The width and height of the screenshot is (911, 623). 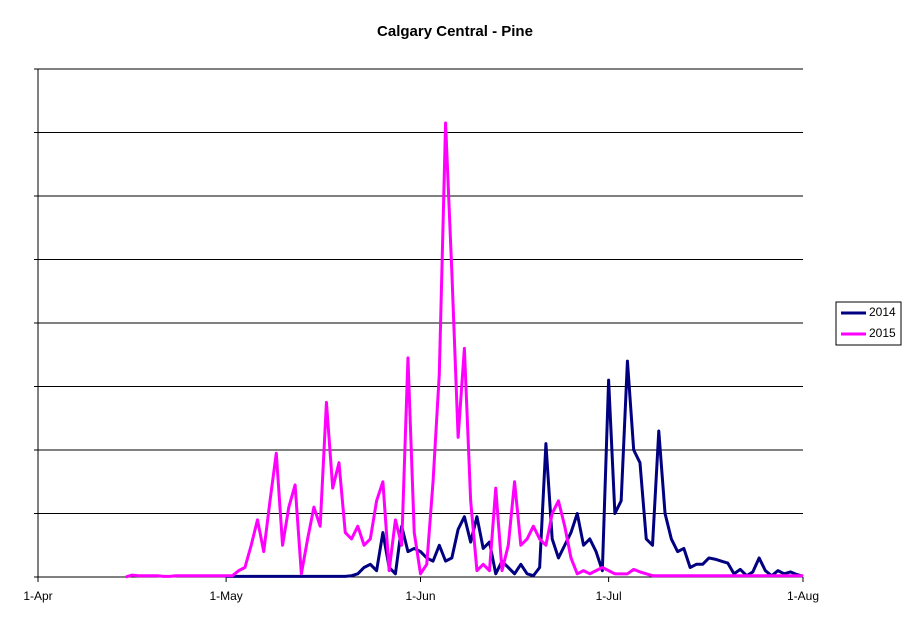 I want to click on x-tick-label: 1-Jun, so click(x=420, y=596).